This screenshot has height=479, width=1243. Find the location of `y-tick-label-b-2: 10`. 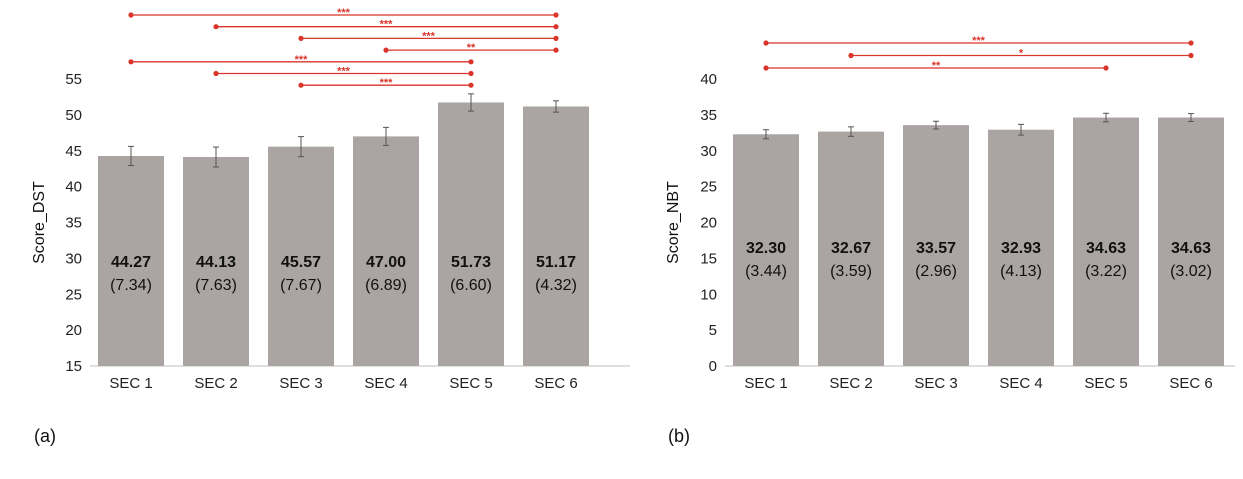

y-tick-label-b-2: 10 is located at coordinates (708, 294).